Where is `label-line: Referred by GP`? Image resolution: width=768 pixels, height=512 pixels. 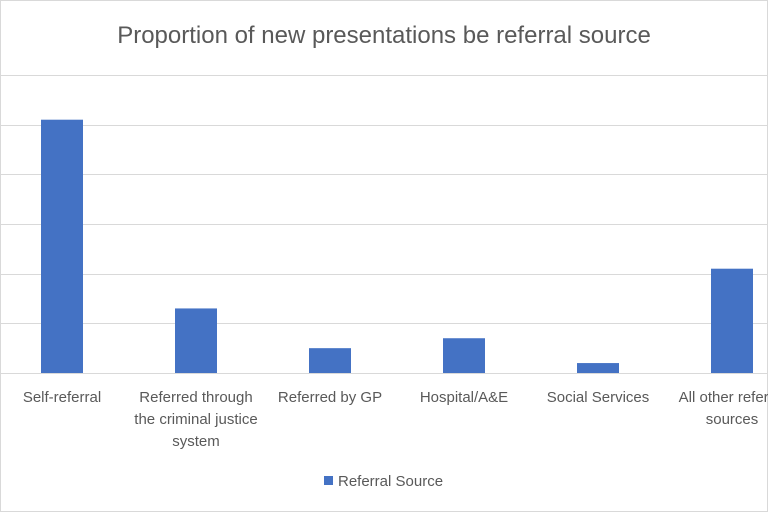
label-line: Referred by GP is located at coordinates (330, 397).